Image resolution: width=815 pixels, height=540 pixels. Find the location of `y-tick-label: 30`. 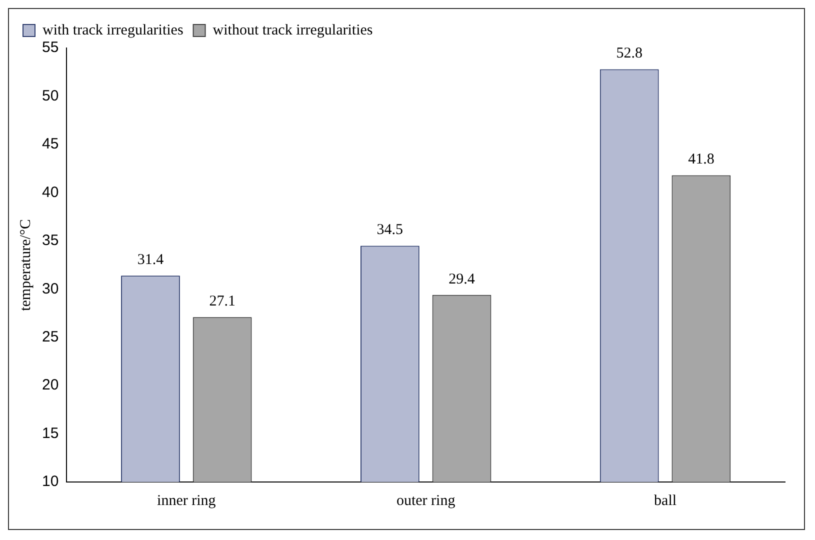

y-tick-label: 30 is located at coordinates (50, 289).